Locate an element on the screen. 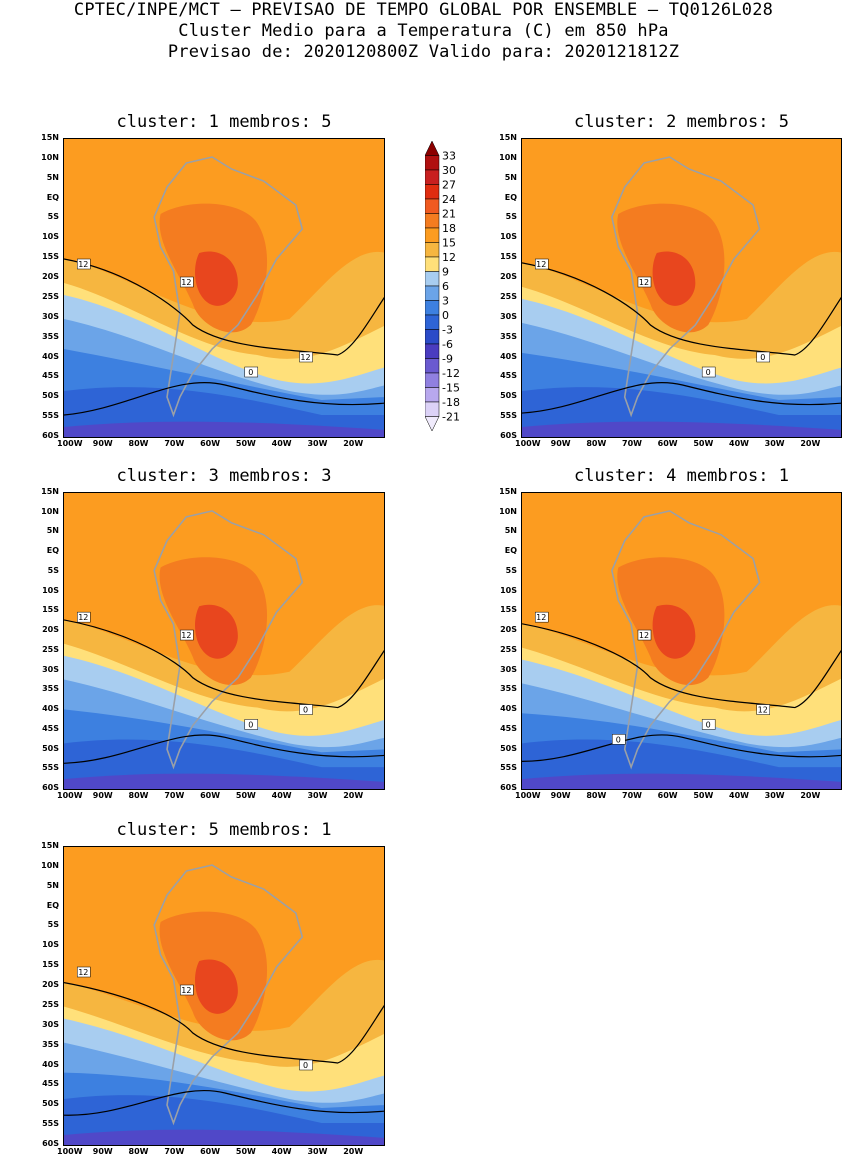 Image resolution: width=847 pixels, height=1157 pixels. colorbar-label: 3 is located at coordinates (445, 301).